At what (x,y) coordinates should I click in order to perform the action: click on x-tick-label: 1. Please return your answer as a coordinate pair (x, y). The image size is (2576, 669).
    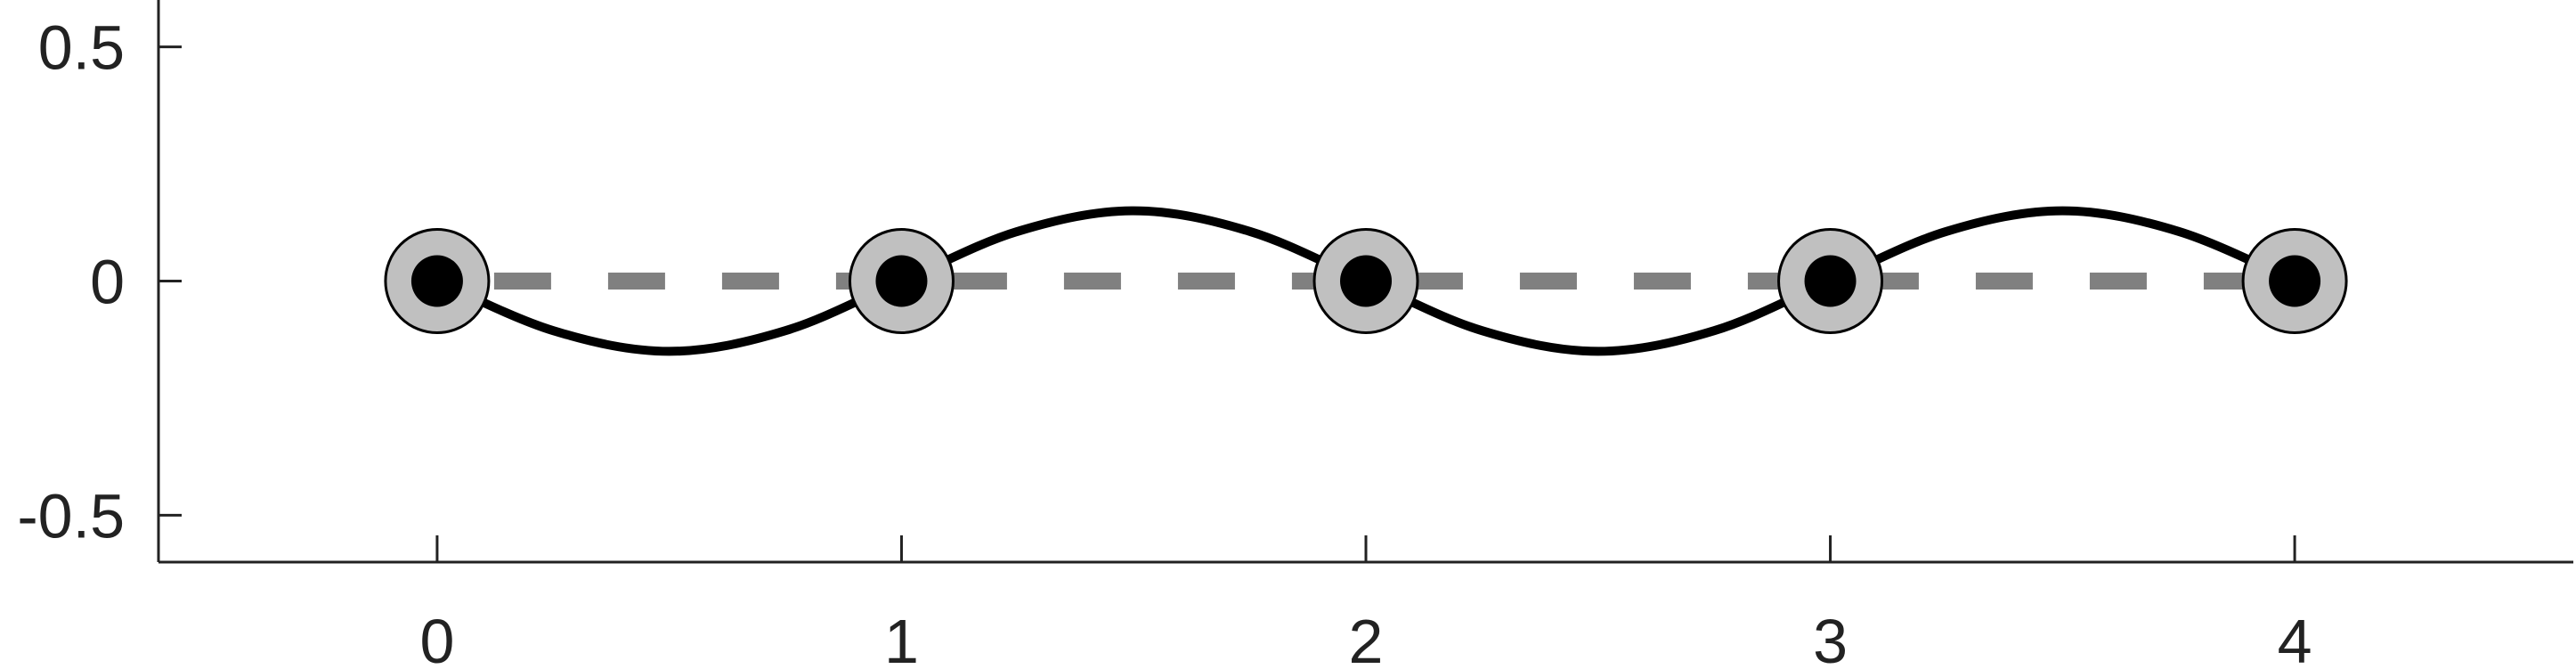
    Looking at the image, I should click on (901, 638).